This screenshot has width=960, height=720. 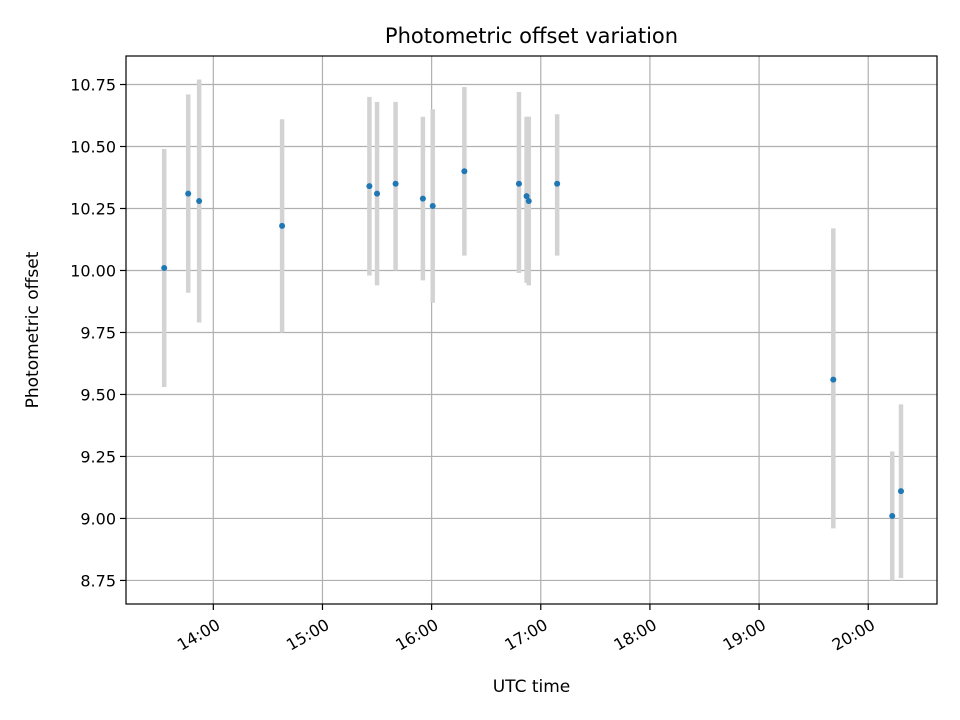 I want to click on y-tick-label: 10.00, so click(x=93, y=270).